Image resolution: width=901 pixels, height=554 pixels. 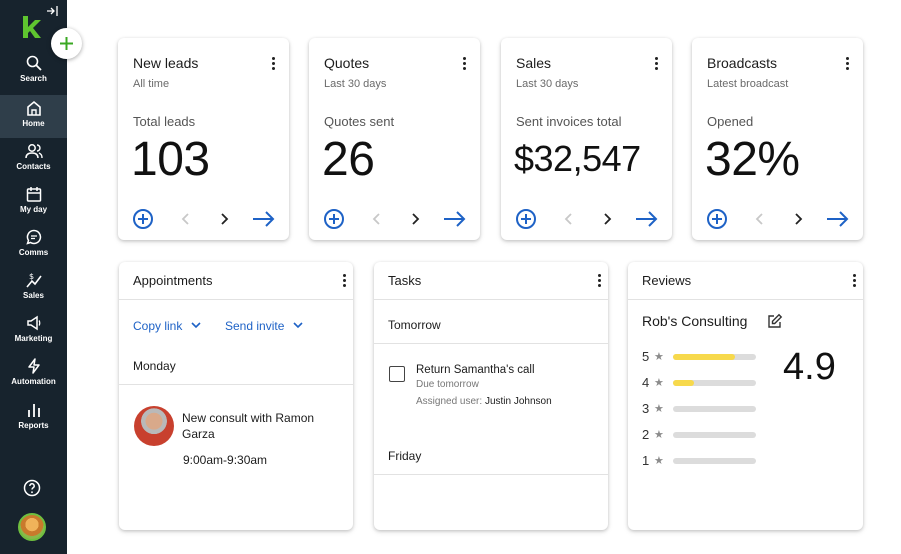 I want to click on appointment-title: New consult with Ramon, so click(x=248, y=418).